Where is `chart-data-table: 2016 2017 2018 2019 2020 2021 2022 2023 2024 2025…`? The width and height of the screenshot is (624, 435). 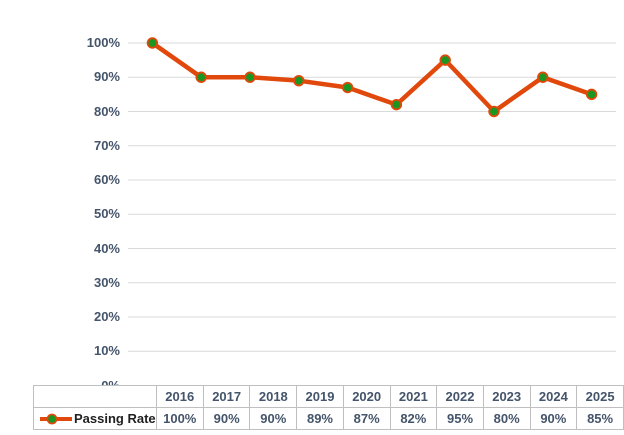
chart-data-table: 2016 2017 2018 2019 2020 2021 2022 2023 2024 2025… is located at coordinates (328, 407).